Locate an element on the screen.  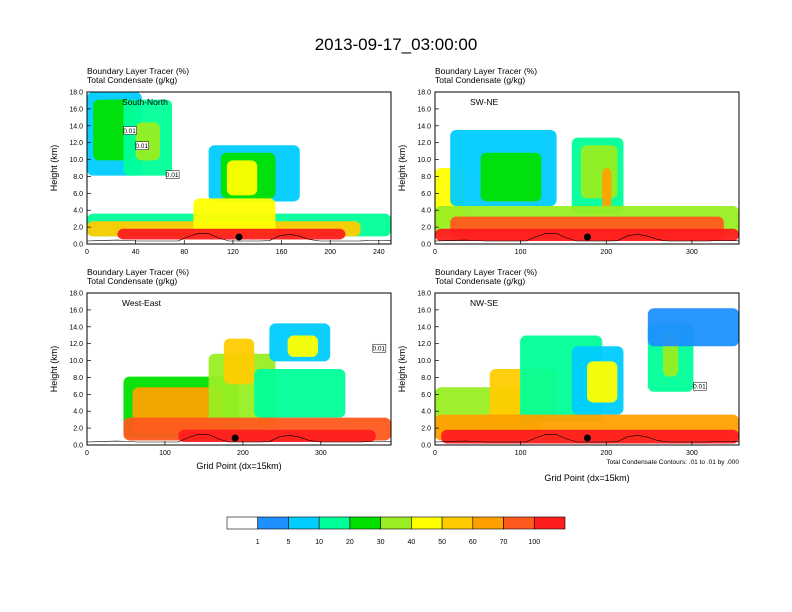
colorbar-label: 5 is located at coordinates (289, 542).